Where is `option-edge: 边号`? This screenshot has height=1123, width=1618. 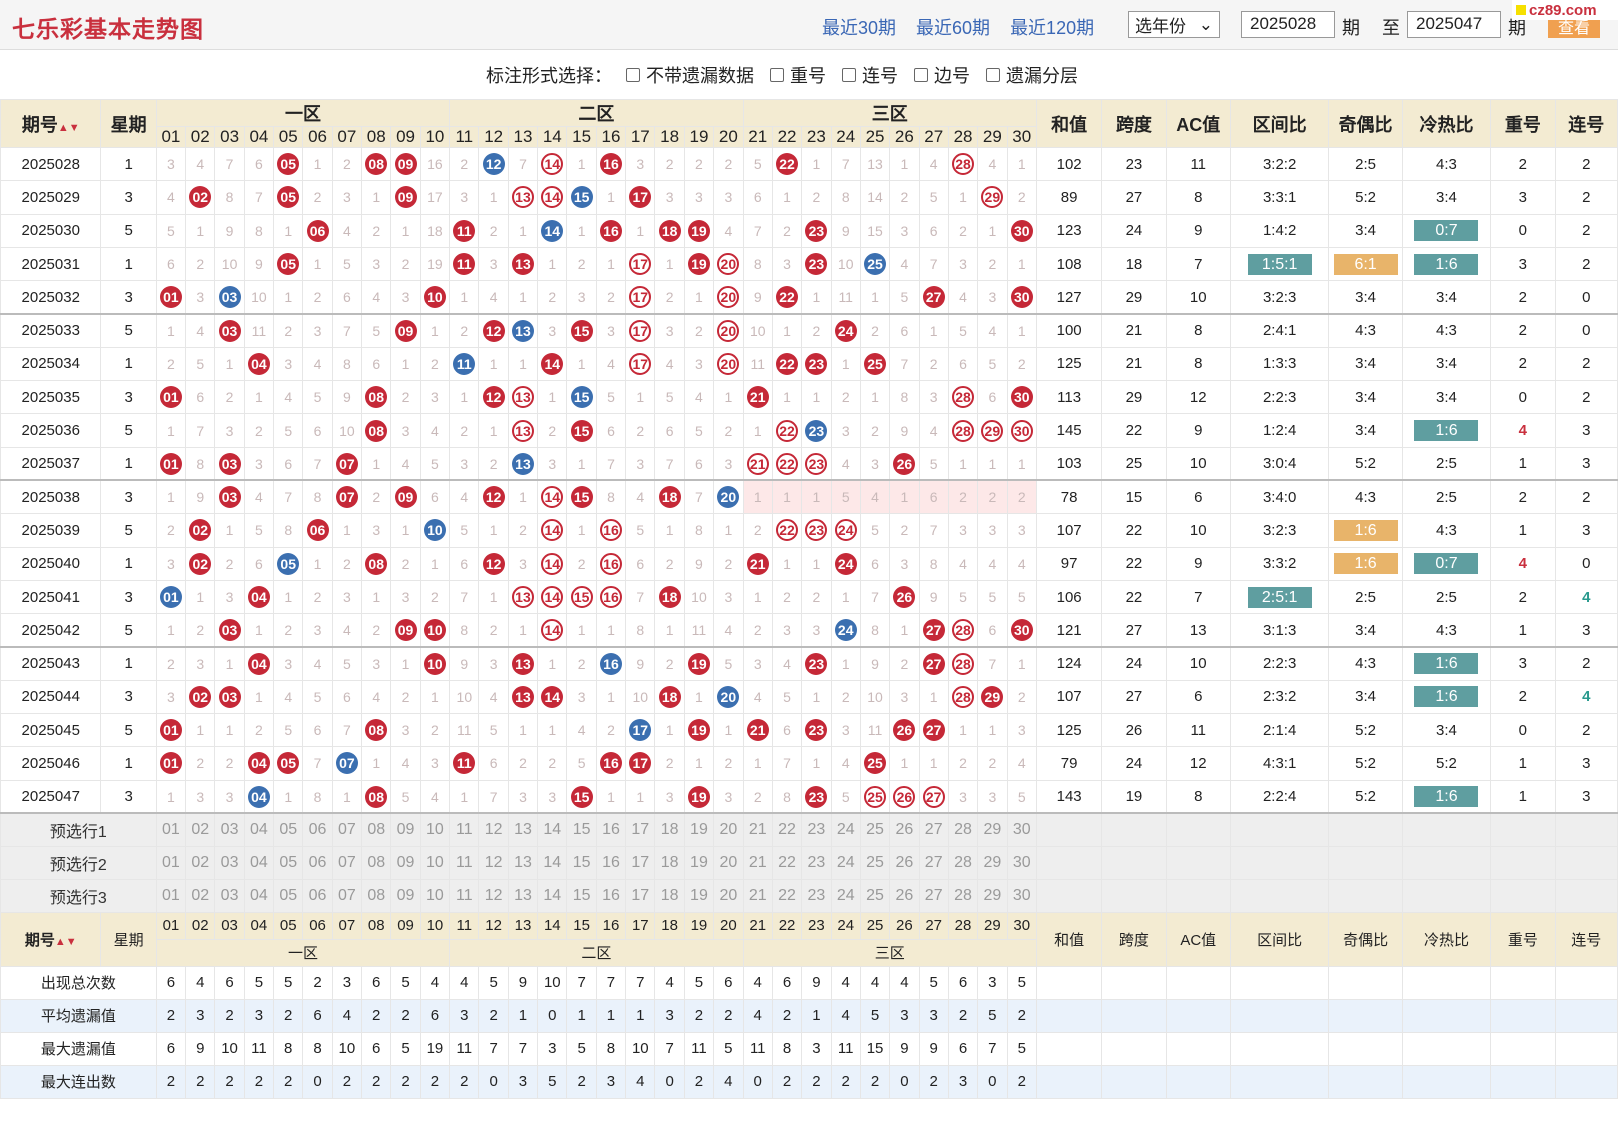 option-edge: 边号 is located at coordinates (942, 75).